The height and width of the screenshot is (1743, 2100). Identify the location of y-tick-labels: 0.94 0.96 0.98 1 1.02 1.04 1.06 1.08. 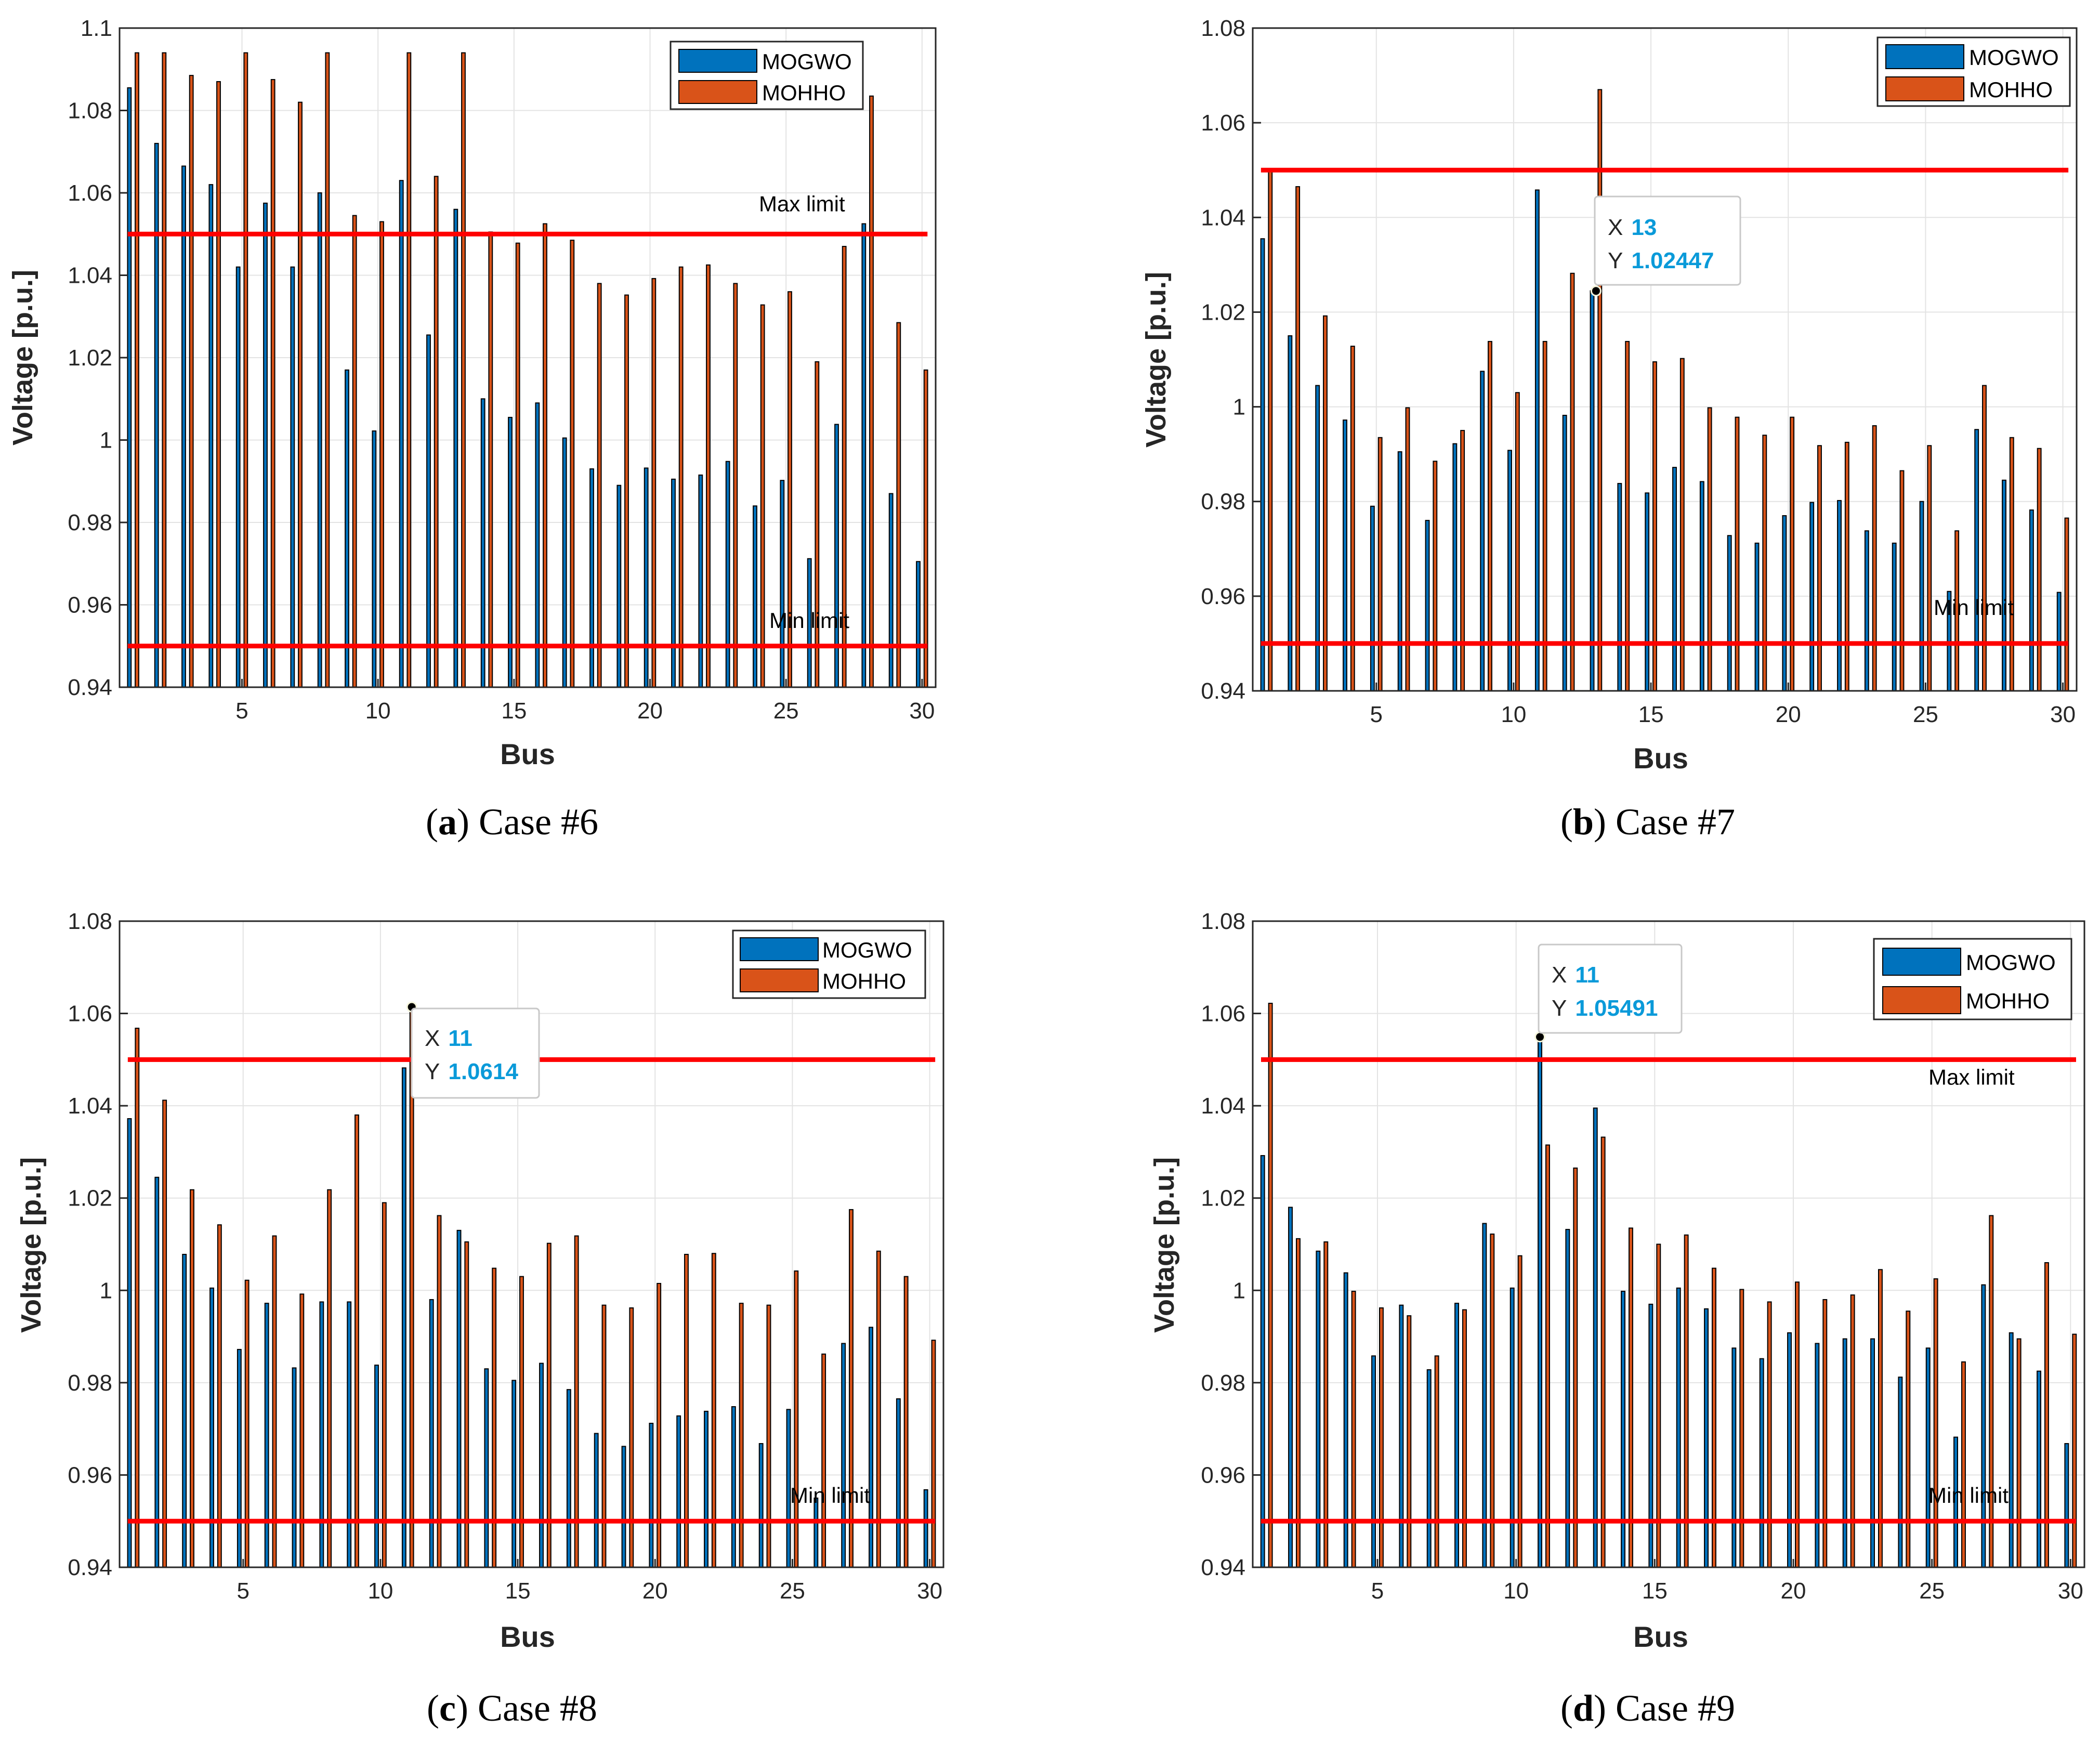
(1231, 1244).